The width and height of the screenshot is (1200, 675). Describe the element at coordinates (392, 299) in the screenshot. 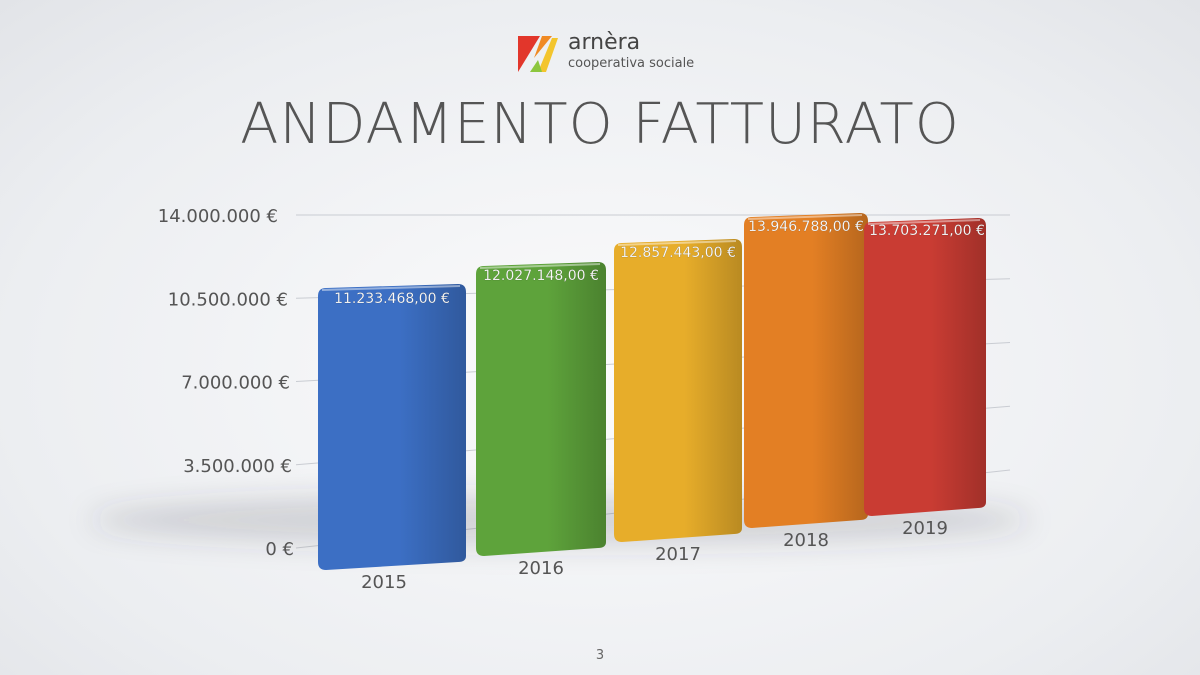

I see `bar-value-label: 11.233.468,00 €` at that location.